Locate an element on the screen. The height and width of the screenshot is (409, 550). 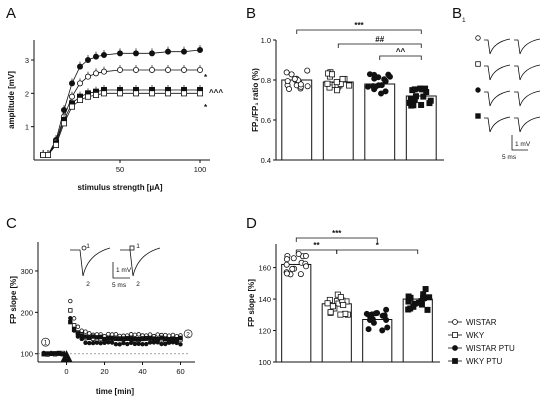
b1-scale-mv: 1 mV is located at coordinates (523, 144).